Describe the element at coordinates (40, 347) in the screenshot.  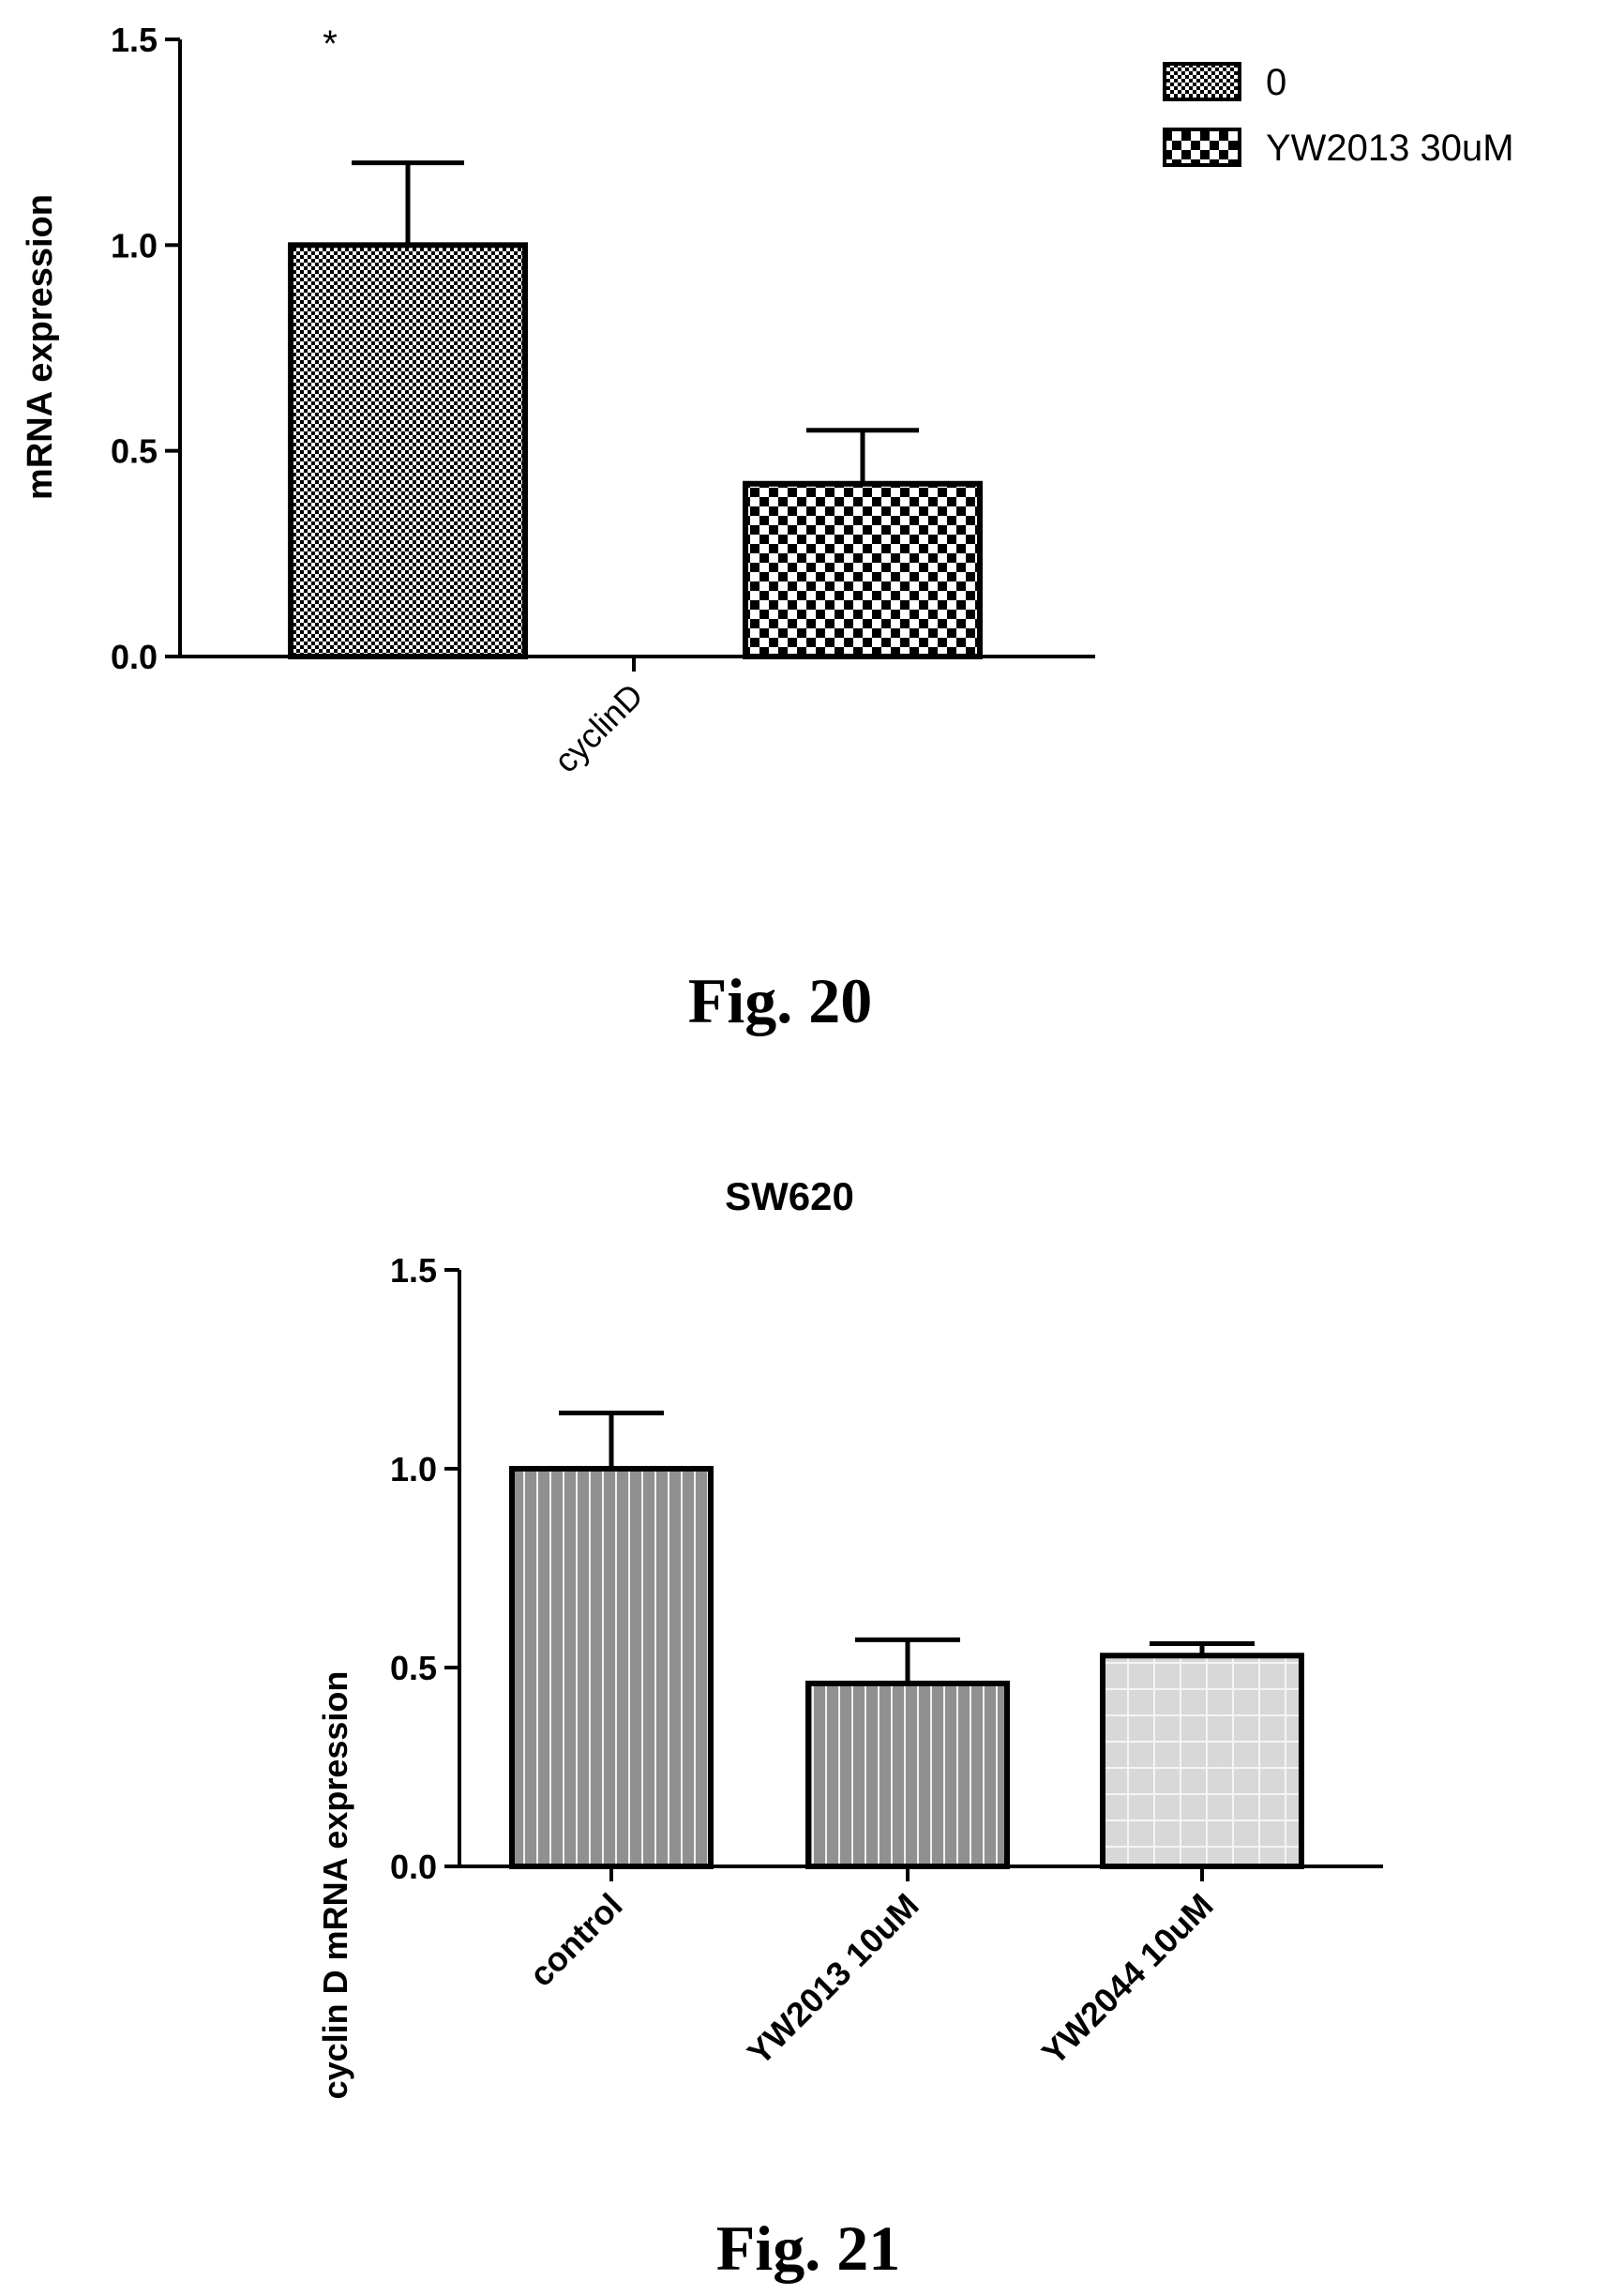
I see `y-axis-label: mRNA expression` at that location.